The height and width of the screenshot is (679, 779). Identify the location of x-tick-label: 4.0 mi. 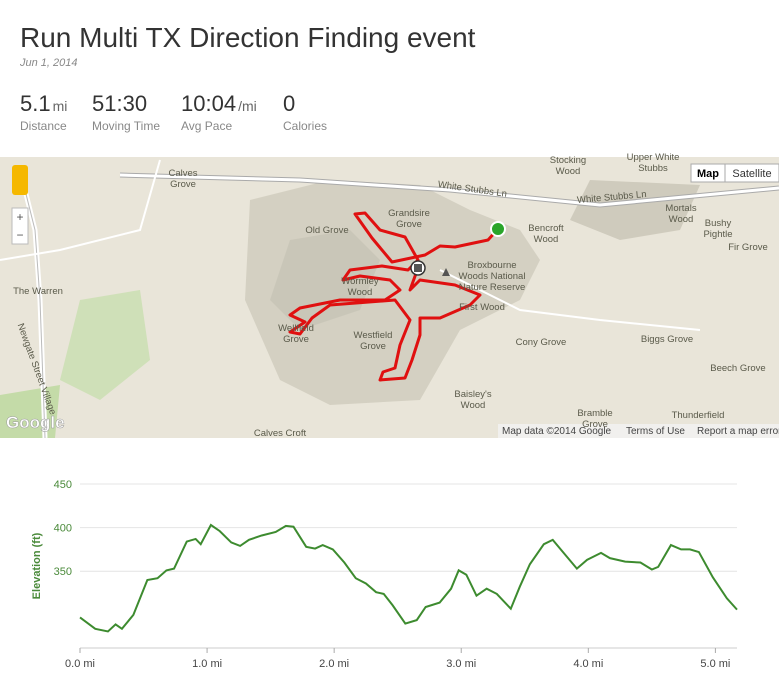
(588, 664).